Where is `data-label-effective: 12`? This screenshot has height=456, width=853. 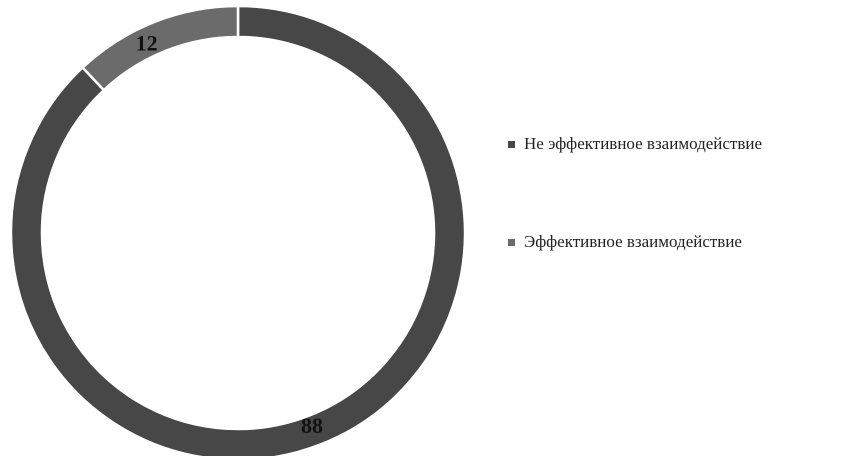
data-label-effective: 12 is located at coordinates (147, 42).